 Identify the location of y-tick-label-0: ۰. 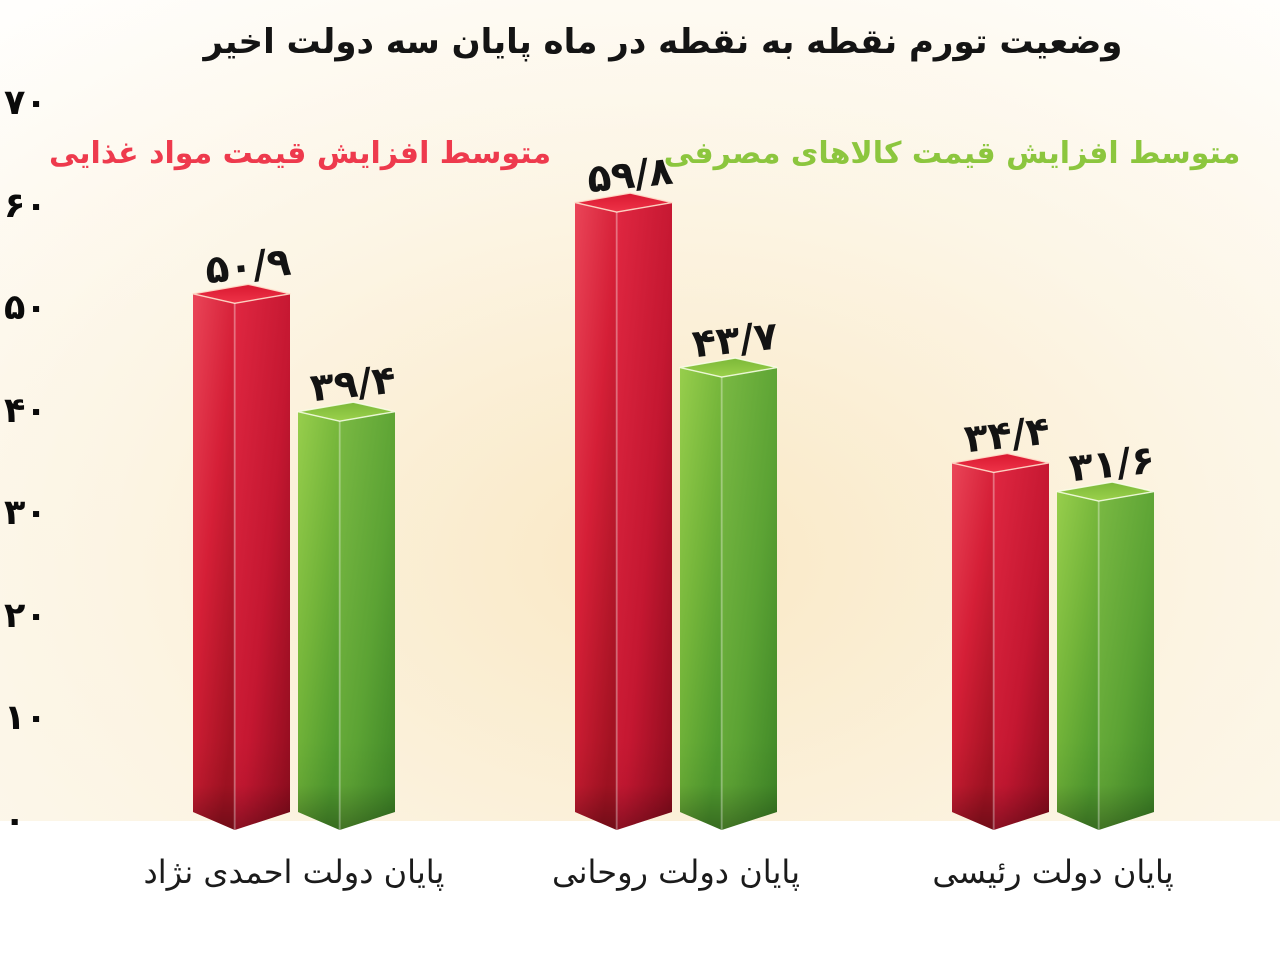
(15, 820).